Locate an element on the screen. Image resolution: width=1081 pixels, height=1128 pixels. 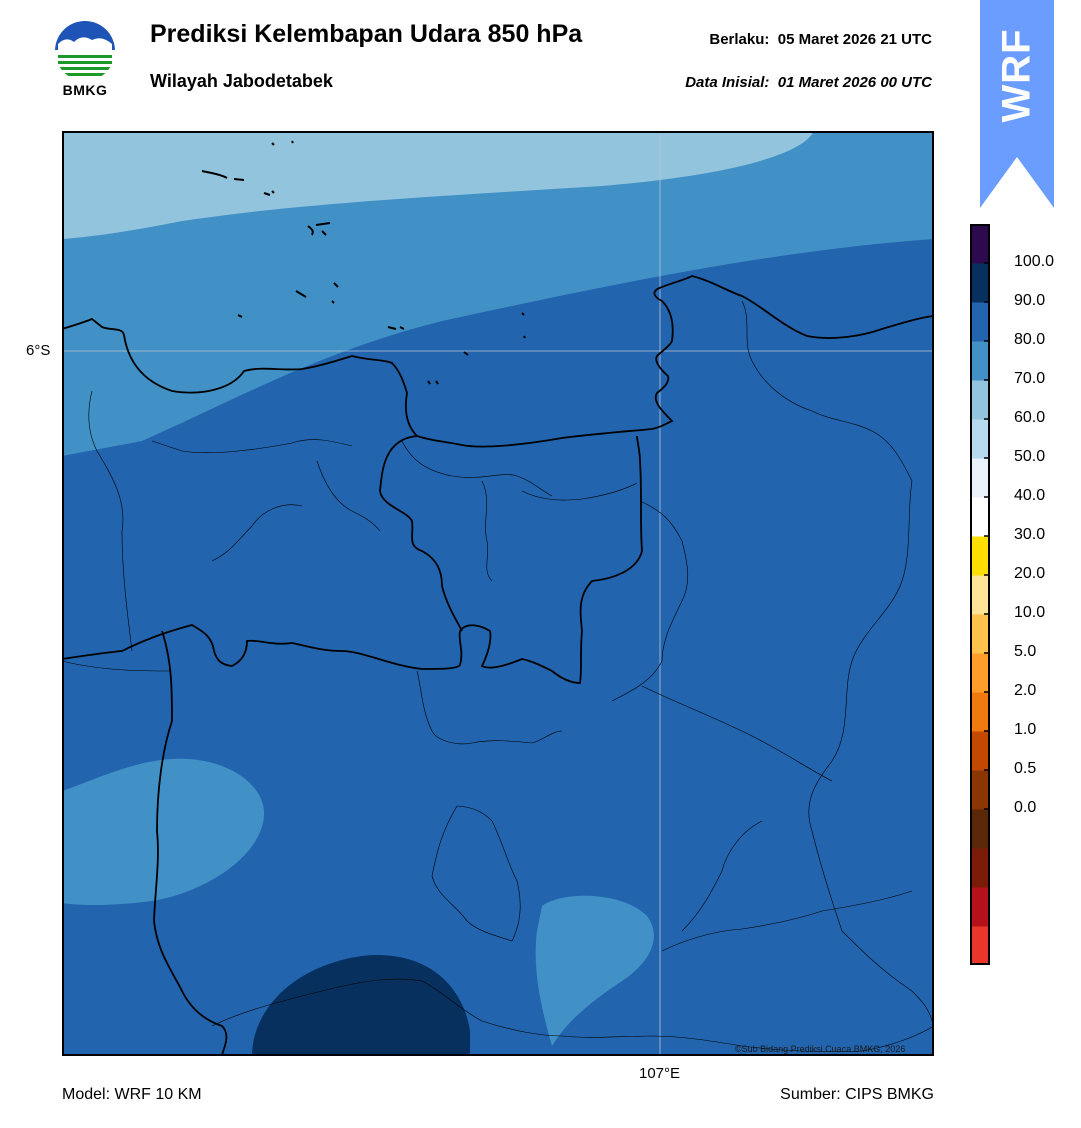
bmkg-logo: BMKG is located at coordinates (85, 61).